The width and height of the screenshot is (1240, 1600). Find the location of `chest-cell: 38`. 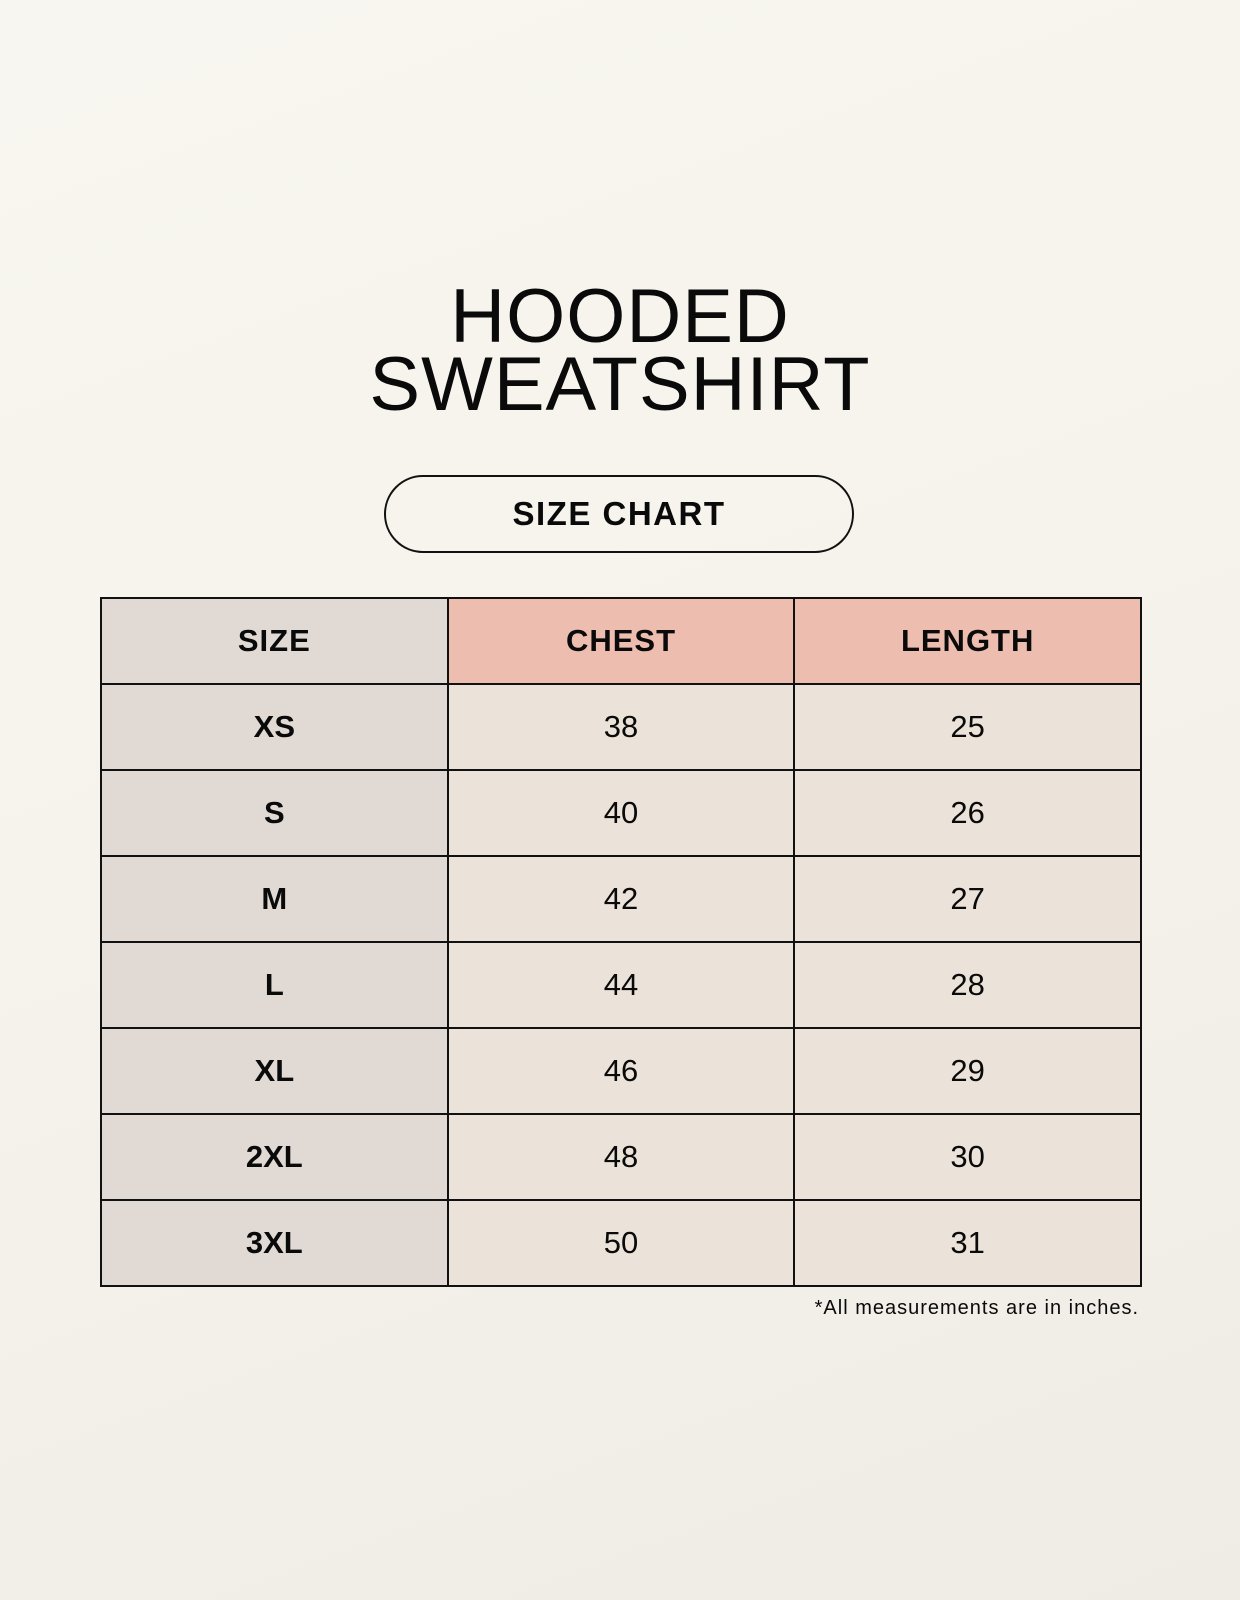

chest-cell: 38 is located at coordinates (621, 727).